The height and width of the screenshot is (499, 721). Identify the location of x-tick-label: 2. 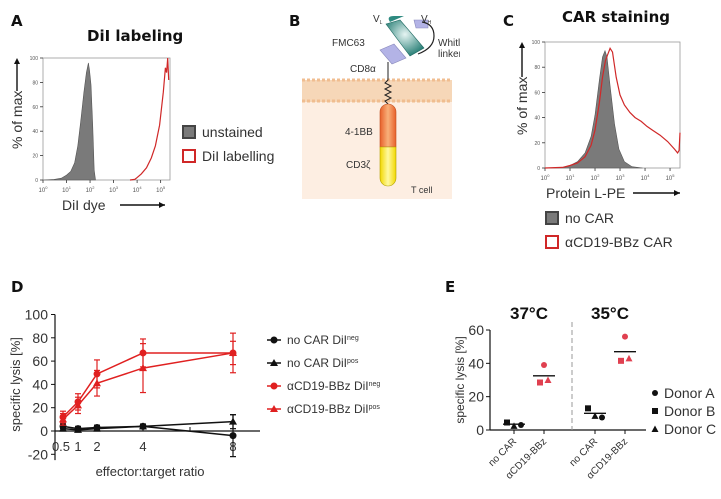
(96, 446).